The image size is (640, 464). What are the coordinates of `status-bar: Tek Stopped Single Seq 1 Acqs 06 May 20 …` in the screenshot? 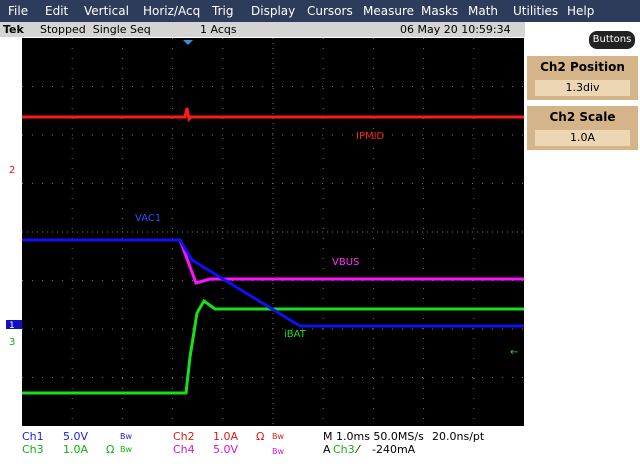 It's located at (262, 29).